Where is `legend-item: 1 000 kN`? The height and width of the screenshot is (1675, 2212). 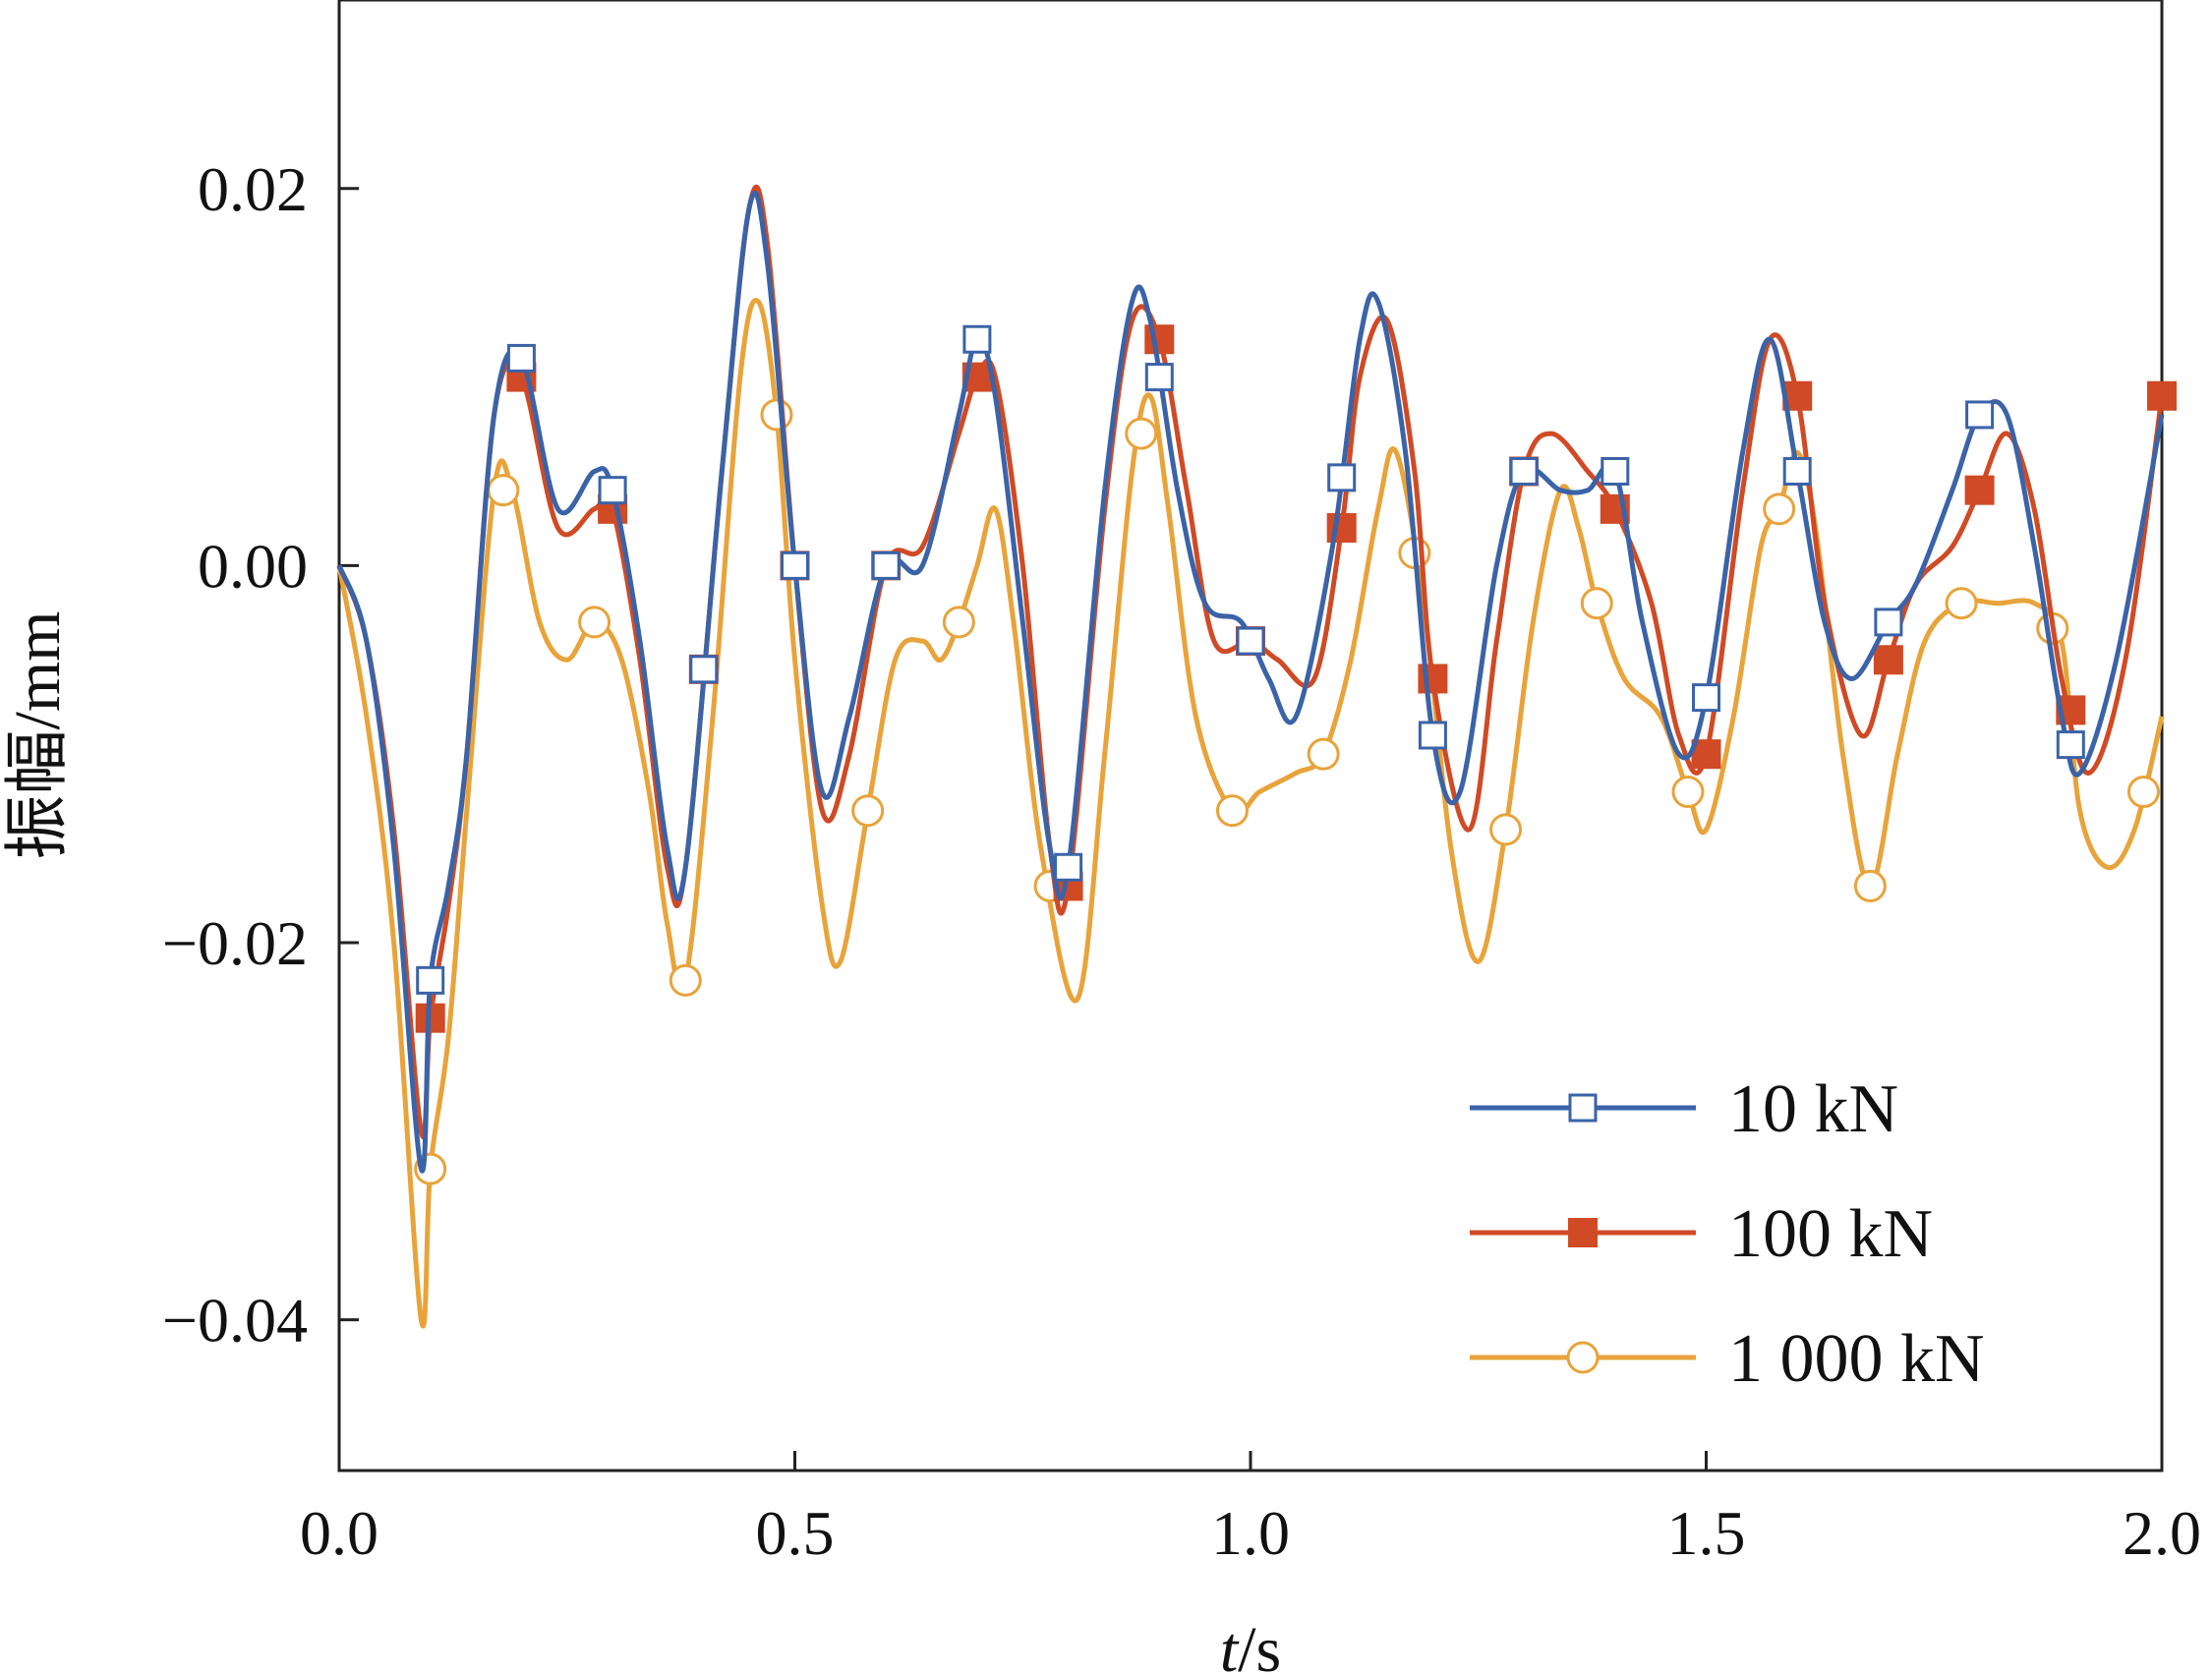 legend-item: 1 000 kN is located at coordinates (1728, 1359).